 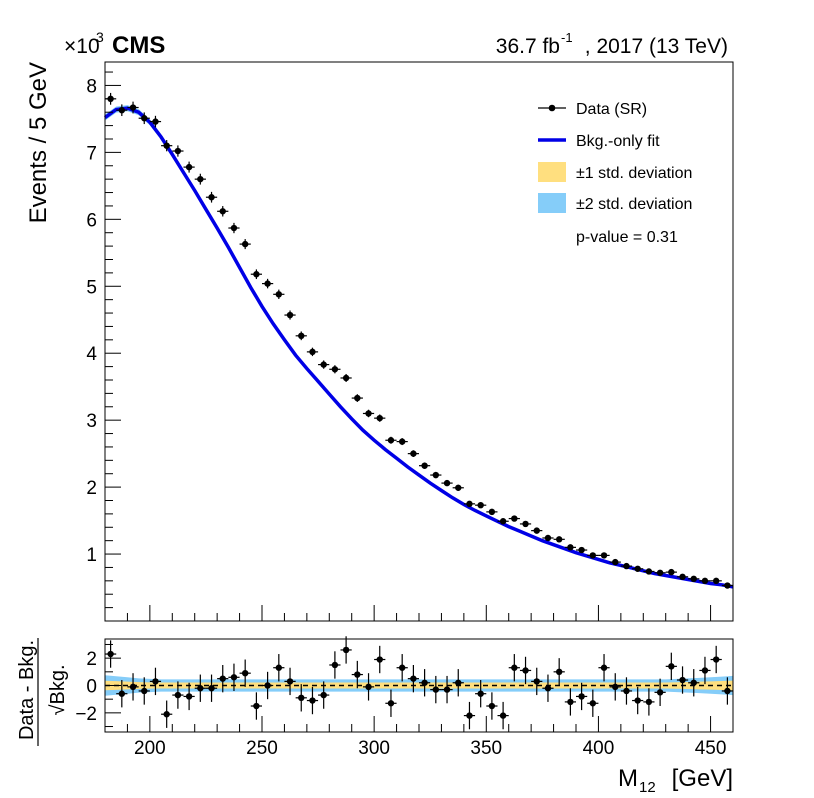 I want to click on main-y-tick-label: 6, so click(x=91, y=220).